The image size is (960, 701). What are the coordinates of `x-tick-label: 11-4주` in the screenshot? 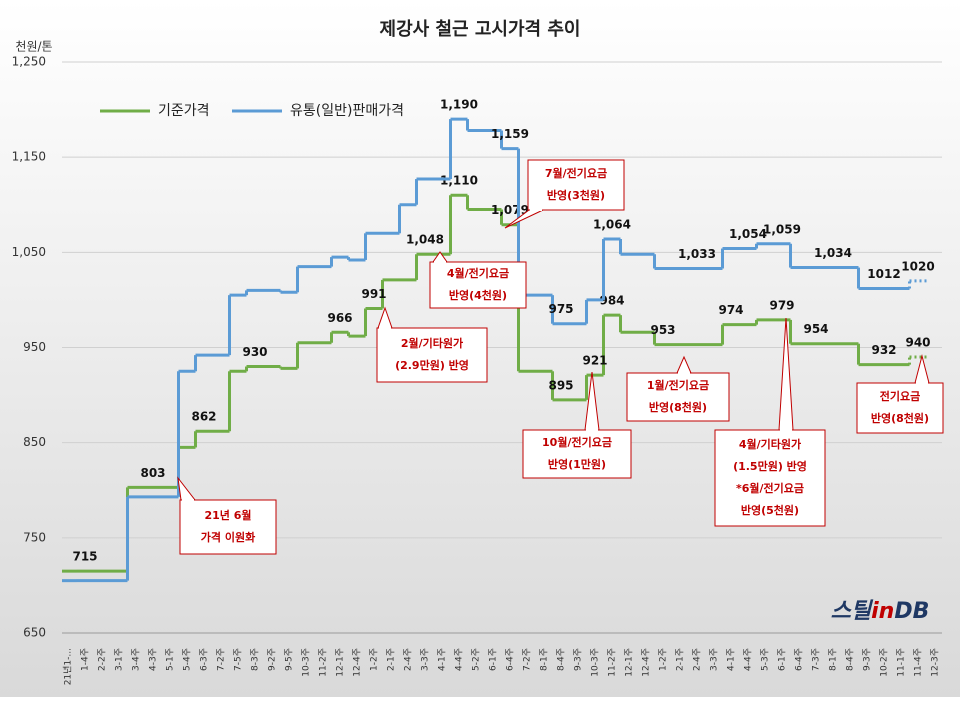 It's located at (918, 662).